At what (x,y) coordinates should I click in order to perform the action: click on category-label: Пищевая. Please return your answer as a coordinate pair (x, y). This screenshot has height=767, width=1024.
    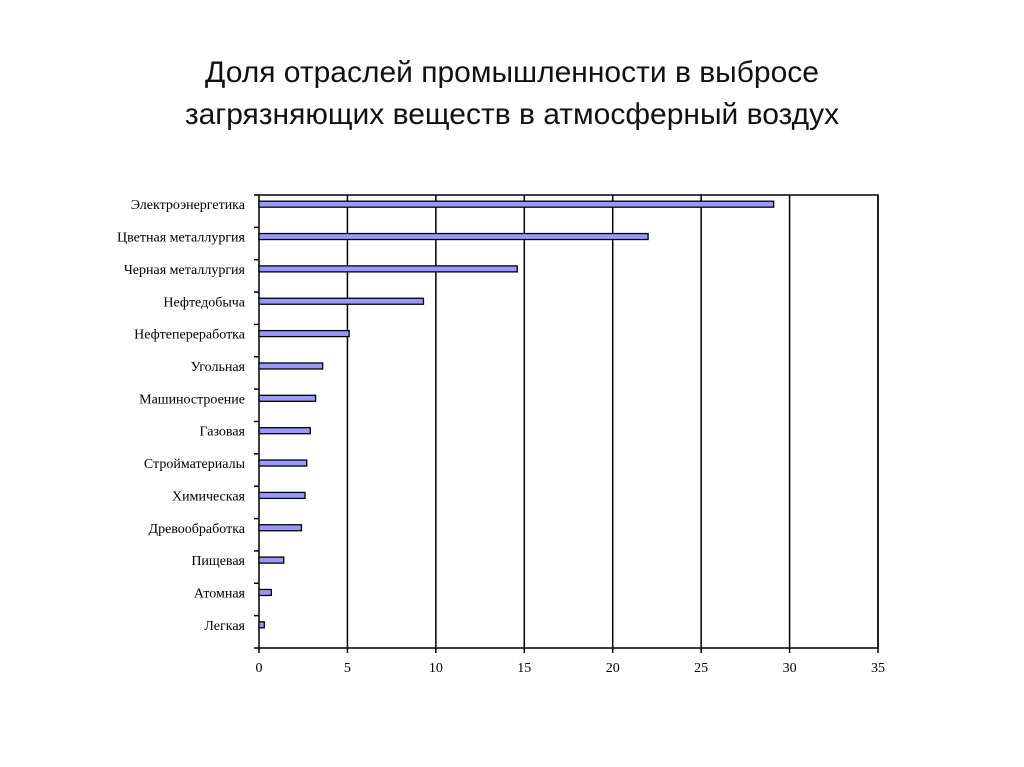
    Looking at the image, I should click on (218, 561).